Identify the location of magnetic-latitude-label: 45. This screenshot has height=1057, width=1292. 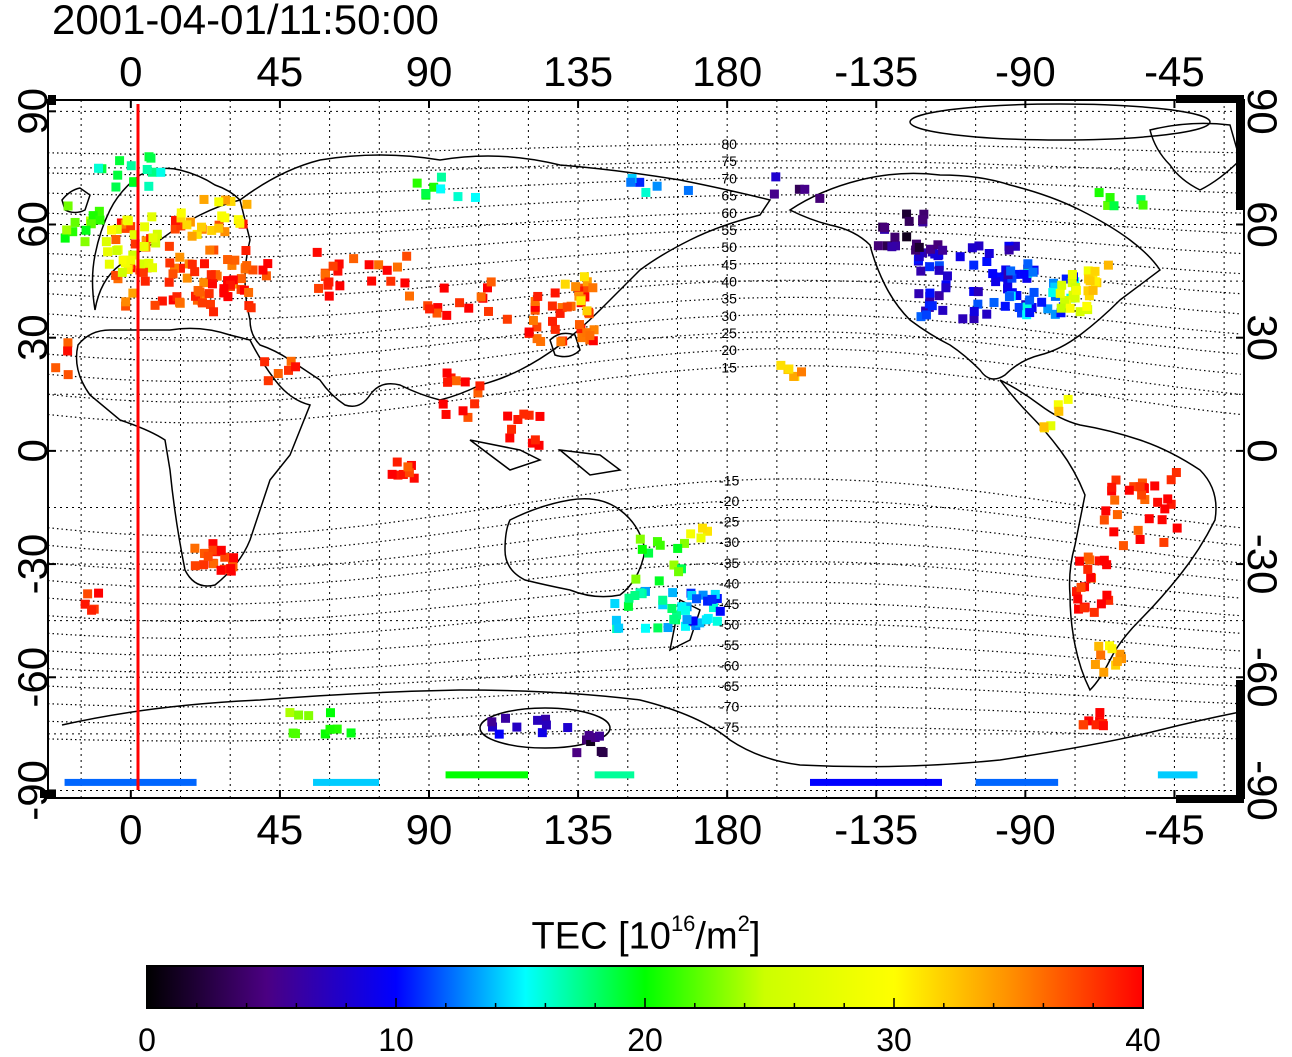
(729, 264).